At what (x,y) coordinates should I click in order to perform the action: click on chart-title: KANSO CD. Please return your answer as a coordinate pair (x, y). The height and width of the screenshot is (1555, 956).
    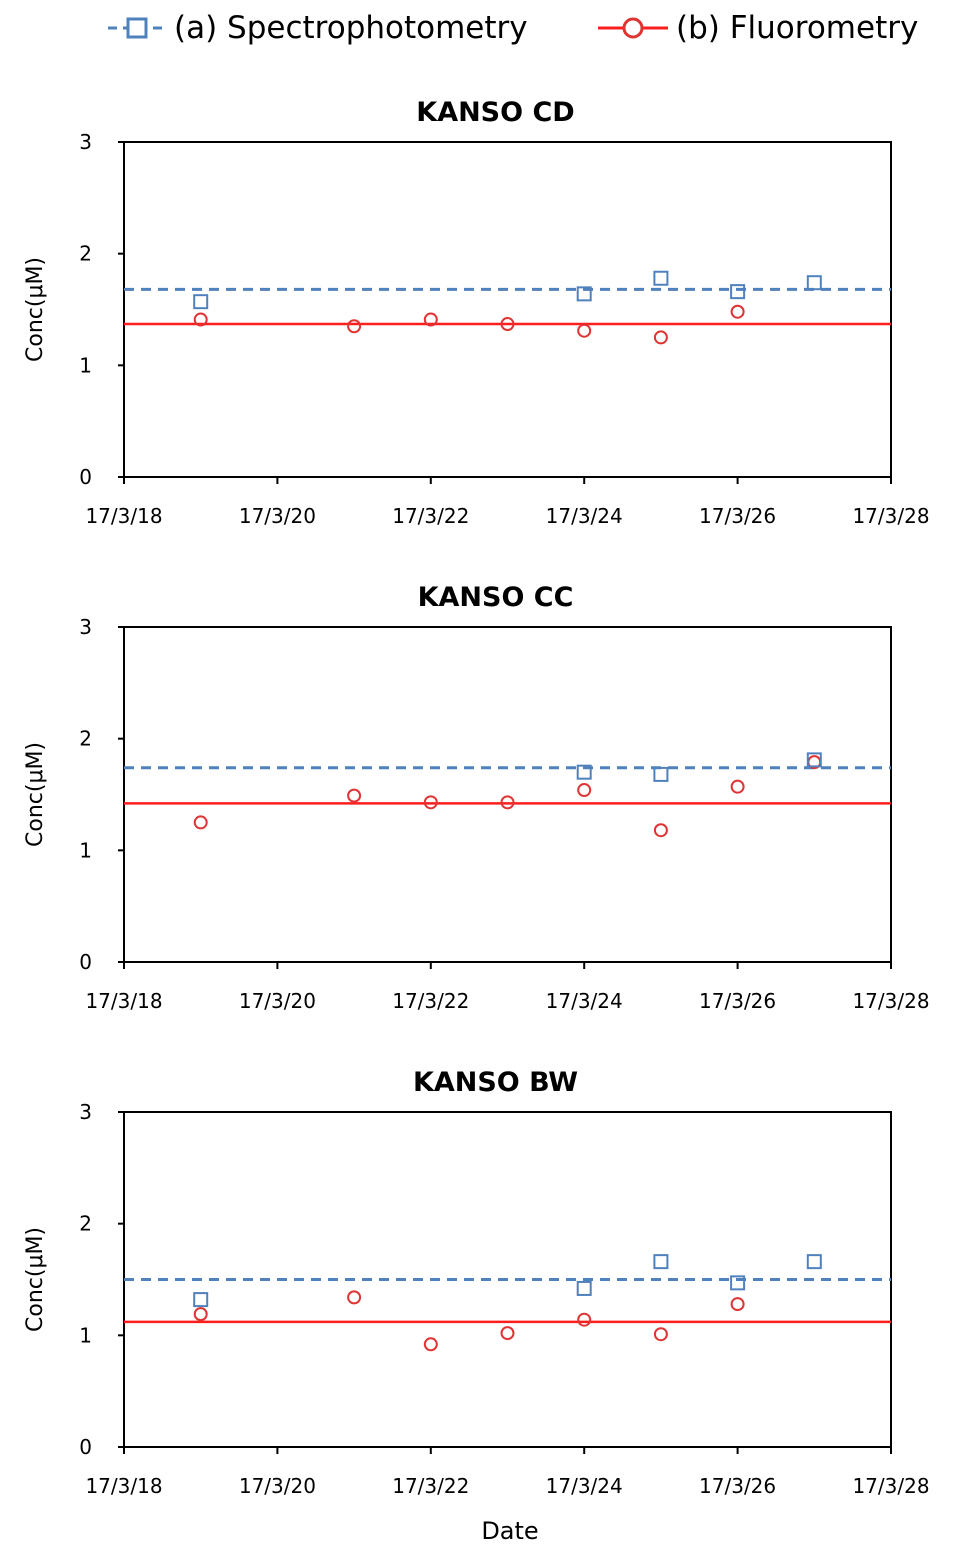
    Looking at the image, I should click on (495, 112).